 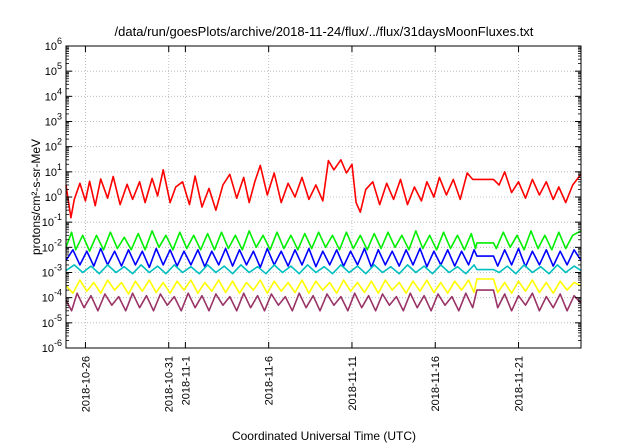 What do you see at coordinates (52, 245) in the screenshot?
I see `y-tick-label: 10⁻²` at bounding box center [52, 245].